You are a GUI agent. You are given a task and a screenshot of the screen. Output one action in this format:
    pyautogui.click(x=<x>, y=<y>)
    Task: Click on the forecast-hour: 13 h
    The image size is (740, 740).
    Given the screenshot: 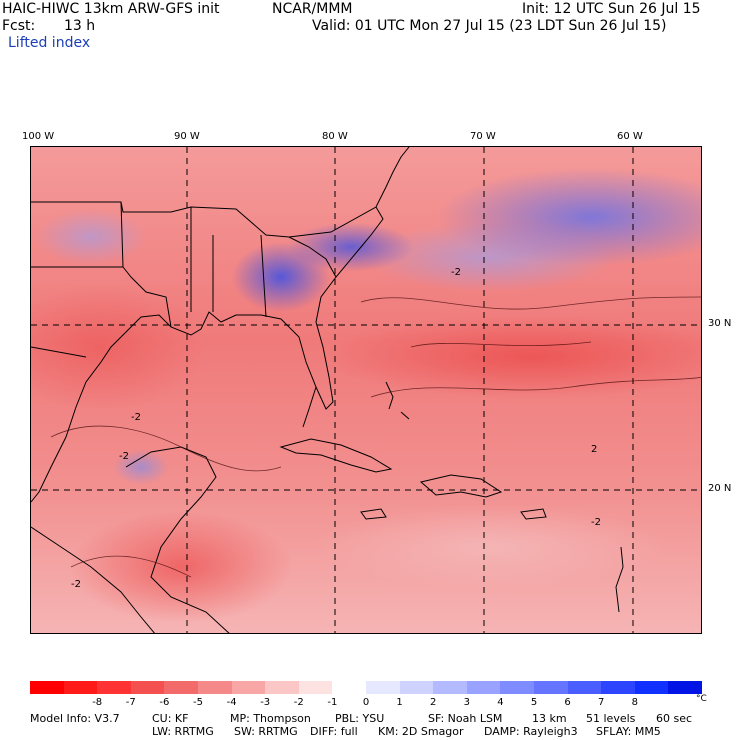 What is the action you would take?
    pyautogui.click(x=80, y=26)
    